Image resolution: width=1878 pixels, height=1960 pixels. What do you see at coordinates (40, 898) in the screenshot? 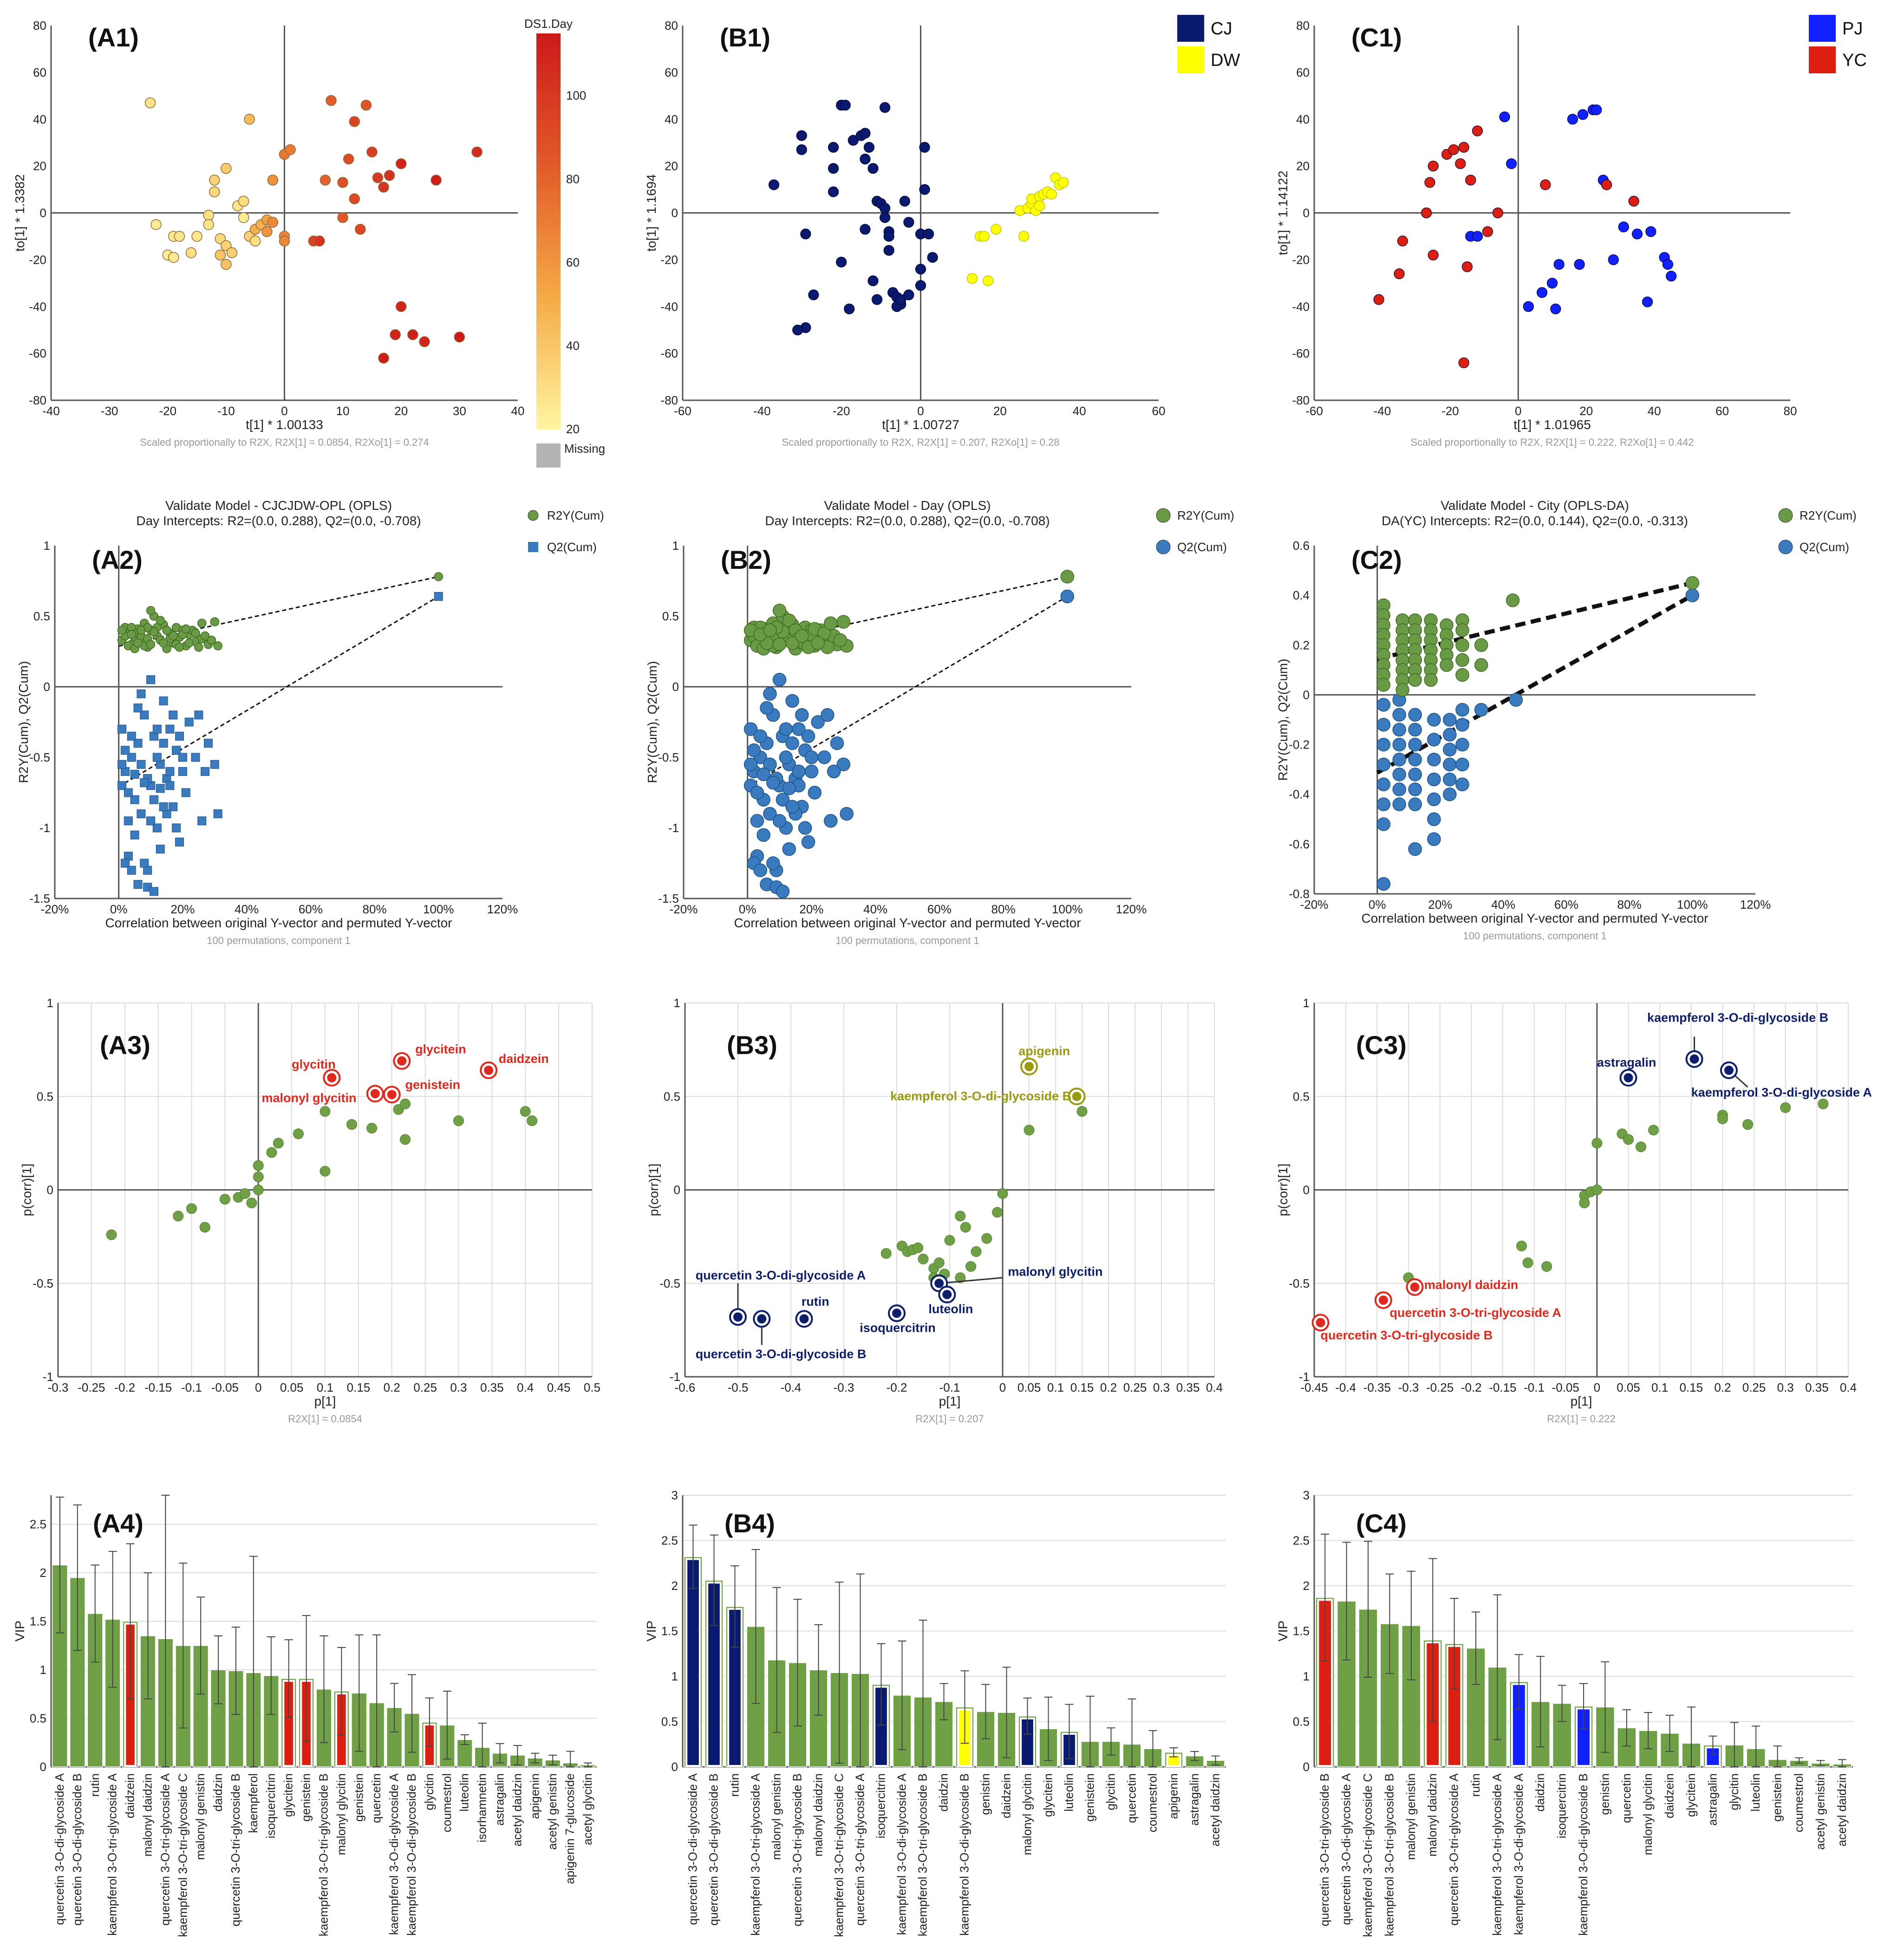
I see `y-tick-label: -1.5` at bounding box center [40, 898].